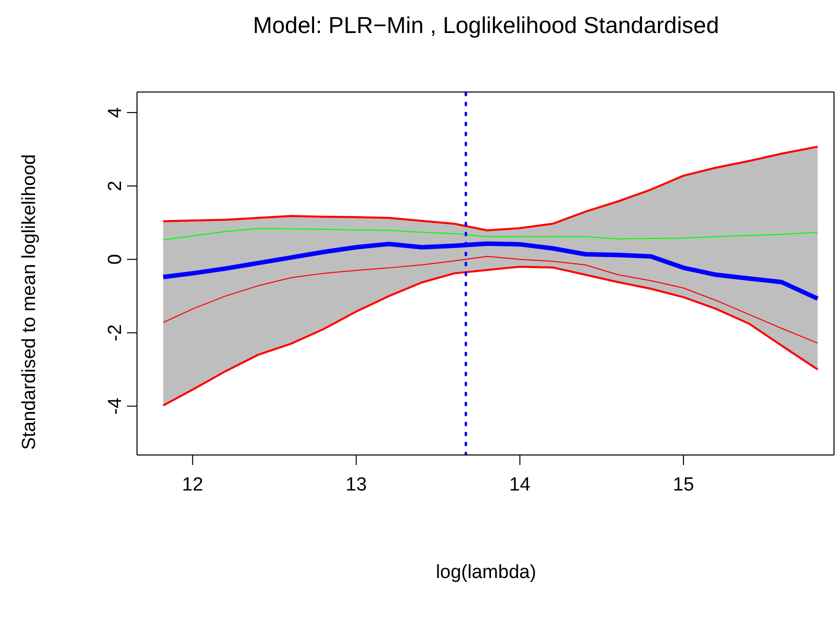 Image resolution: width=838 pixels, height=643 pixels. Describe the element at coordinates (486, 25) in the screenshot. I see `chart-title: Model: PLR−Min , Loglikelihood Standardised` at that location.